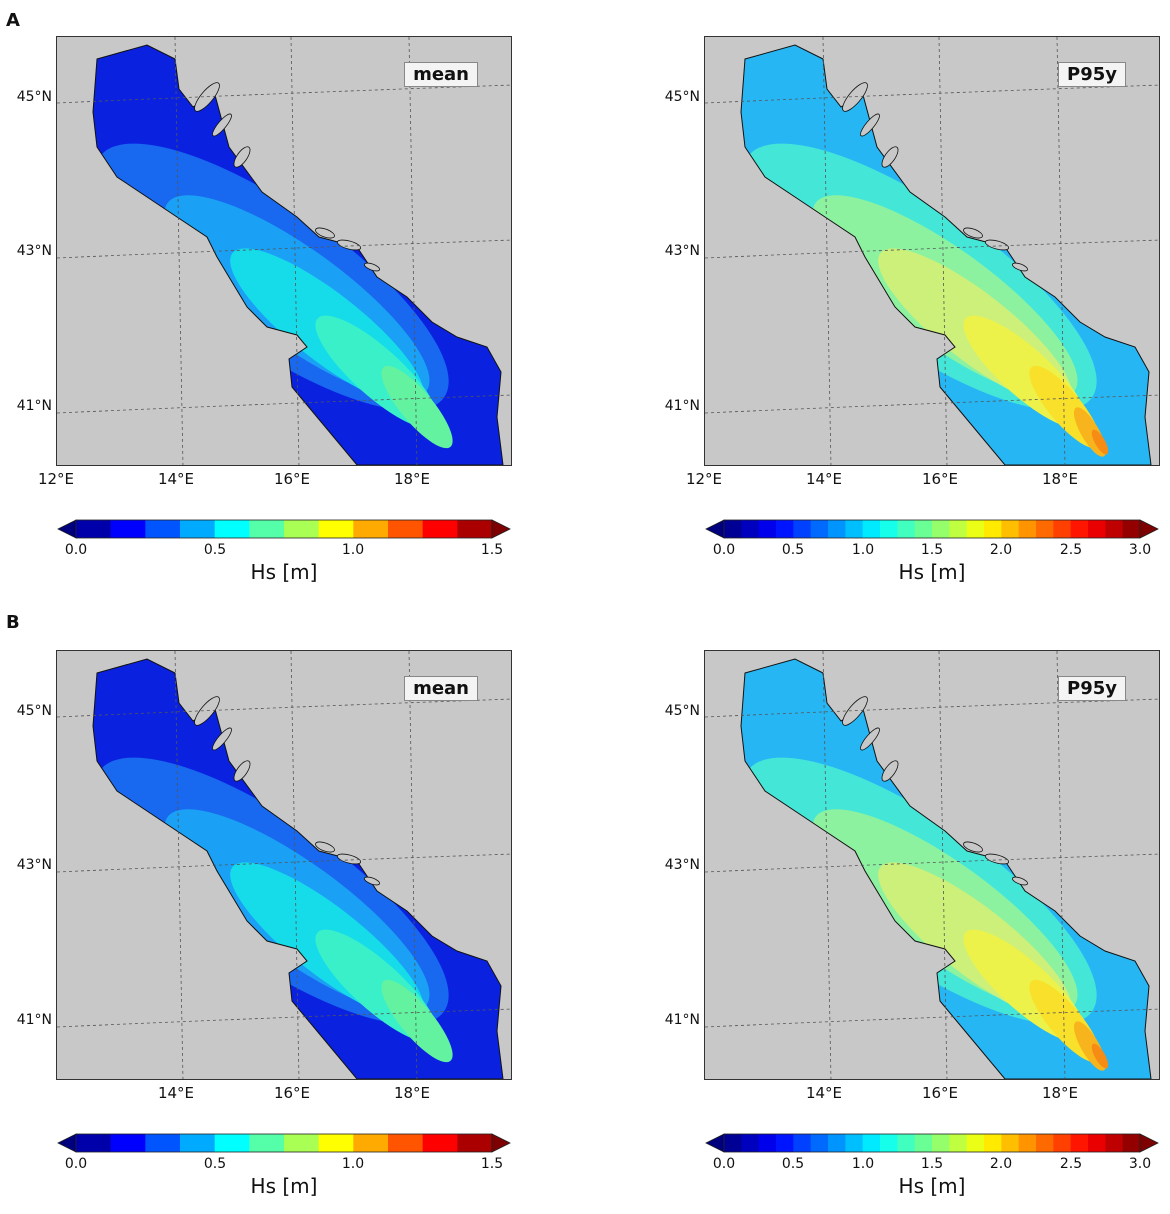 This screenshot has width=1170, height=1214. What do you see at coordinates (34, 406) in the screenshot?
I see `lat-label: 41°N` at bounding box center [34, 406].